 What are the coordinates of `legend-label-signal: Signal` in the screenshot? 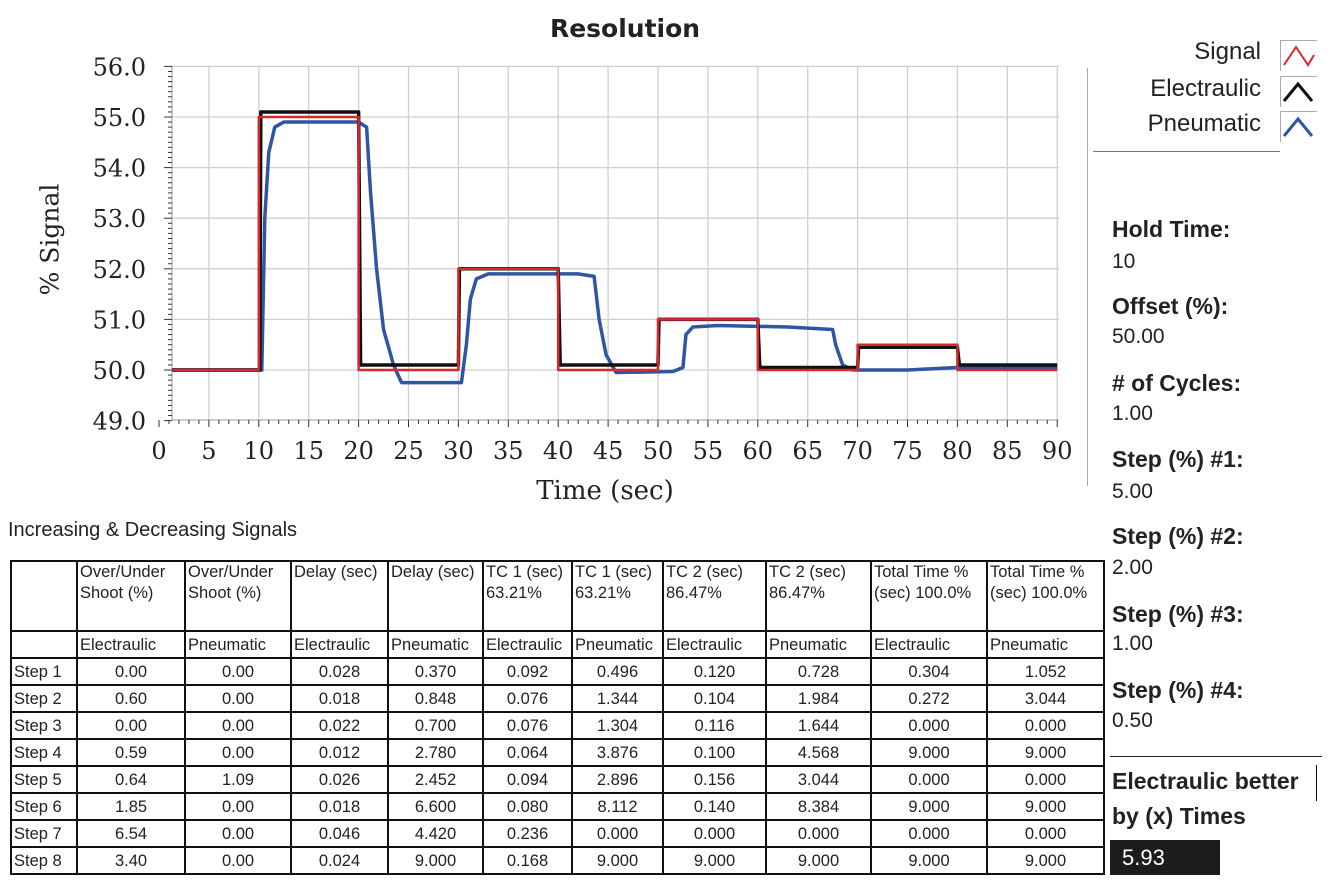 It's located at (1227, 51).